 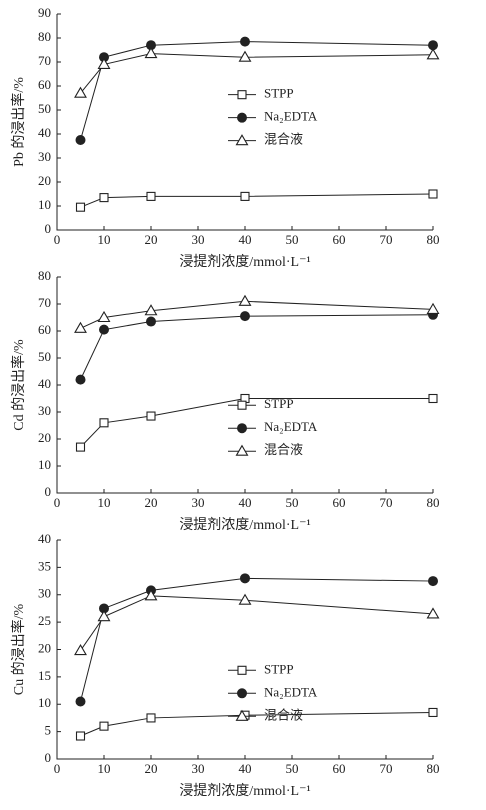 What do you see at coordinates (44, 620) in the screenshot?
I see `y-tick-label: 25` at bounding box center [44, 620].